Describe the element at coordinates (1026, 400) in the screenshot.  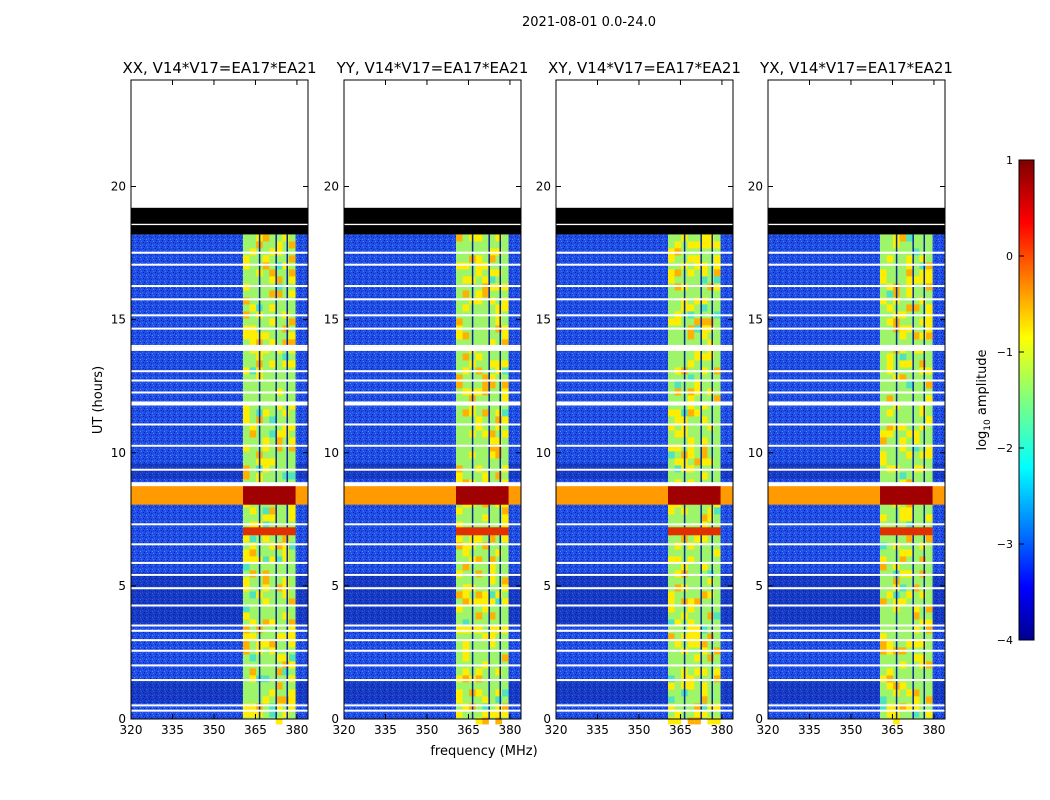
I see `colorbar-gradient` at that location.